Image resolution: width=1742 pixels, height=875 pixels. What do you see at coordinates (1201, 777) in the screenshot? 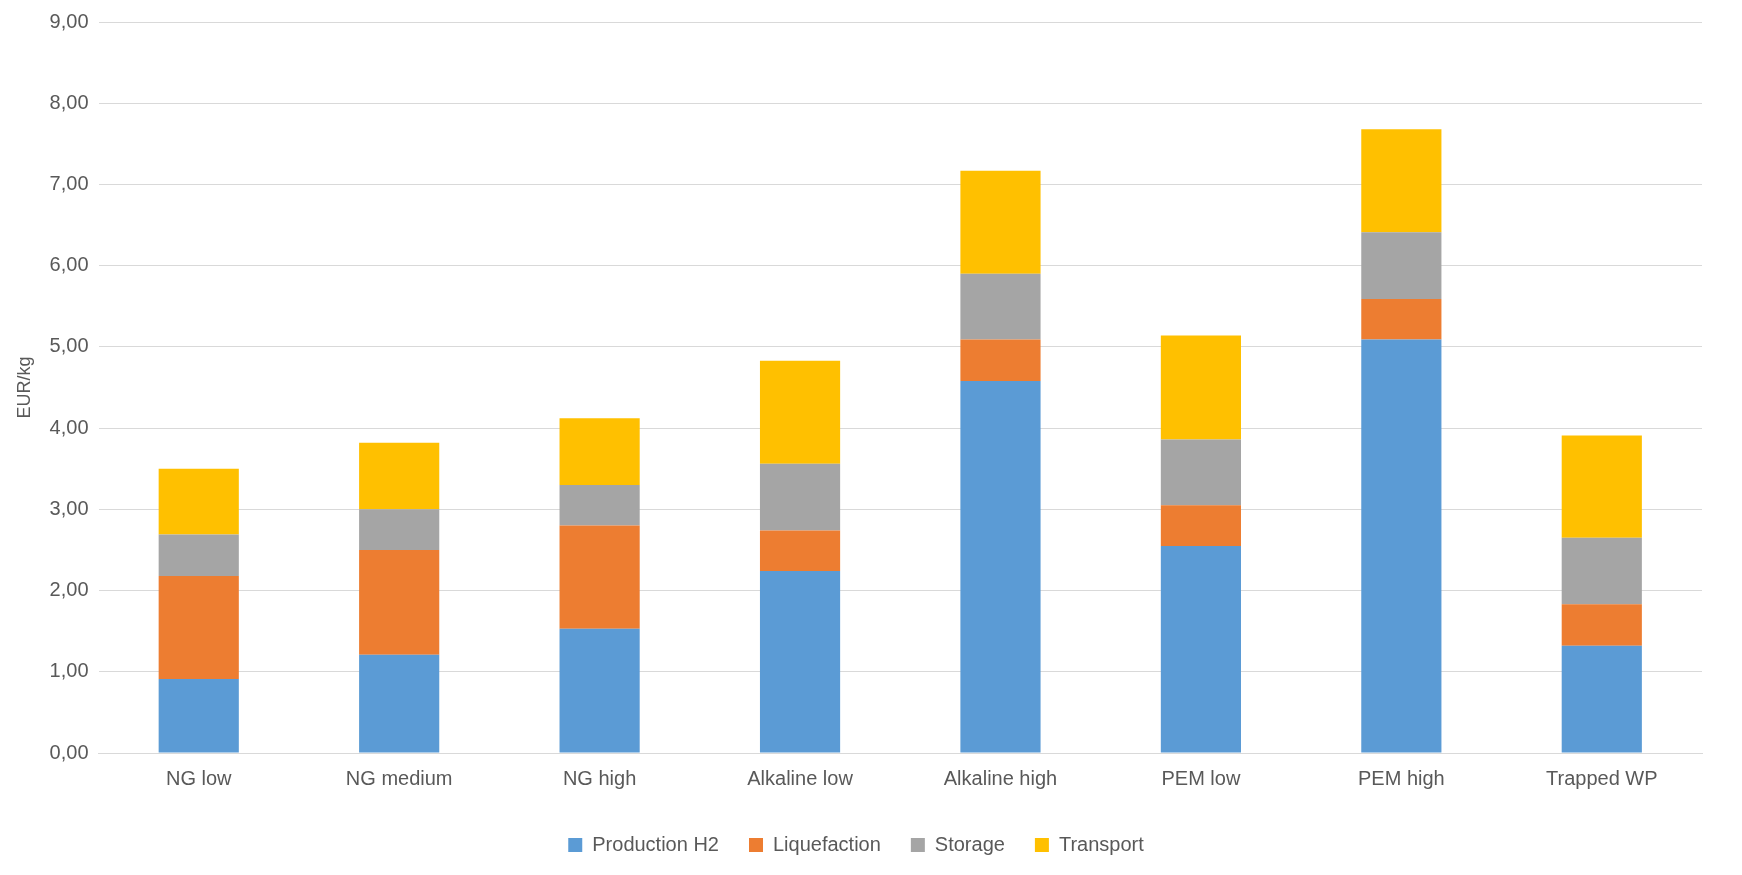
I see `x-tick-label: PEM low` at bounding box center [1201, 777].